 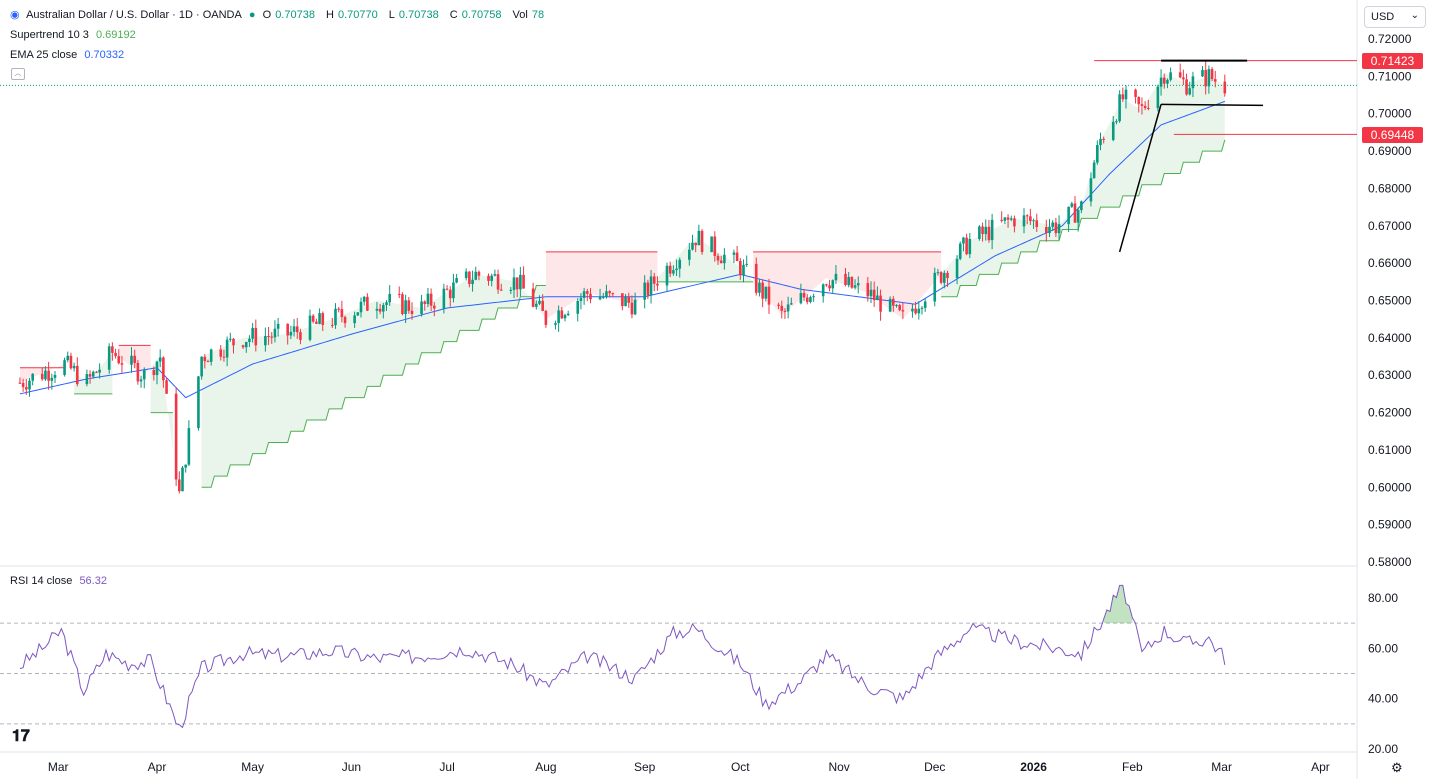 What do you see at coordinates (1390, 525) in the screenshot?
I see `price-tick-label: 0.59000` at bounding box center [1390, 525].